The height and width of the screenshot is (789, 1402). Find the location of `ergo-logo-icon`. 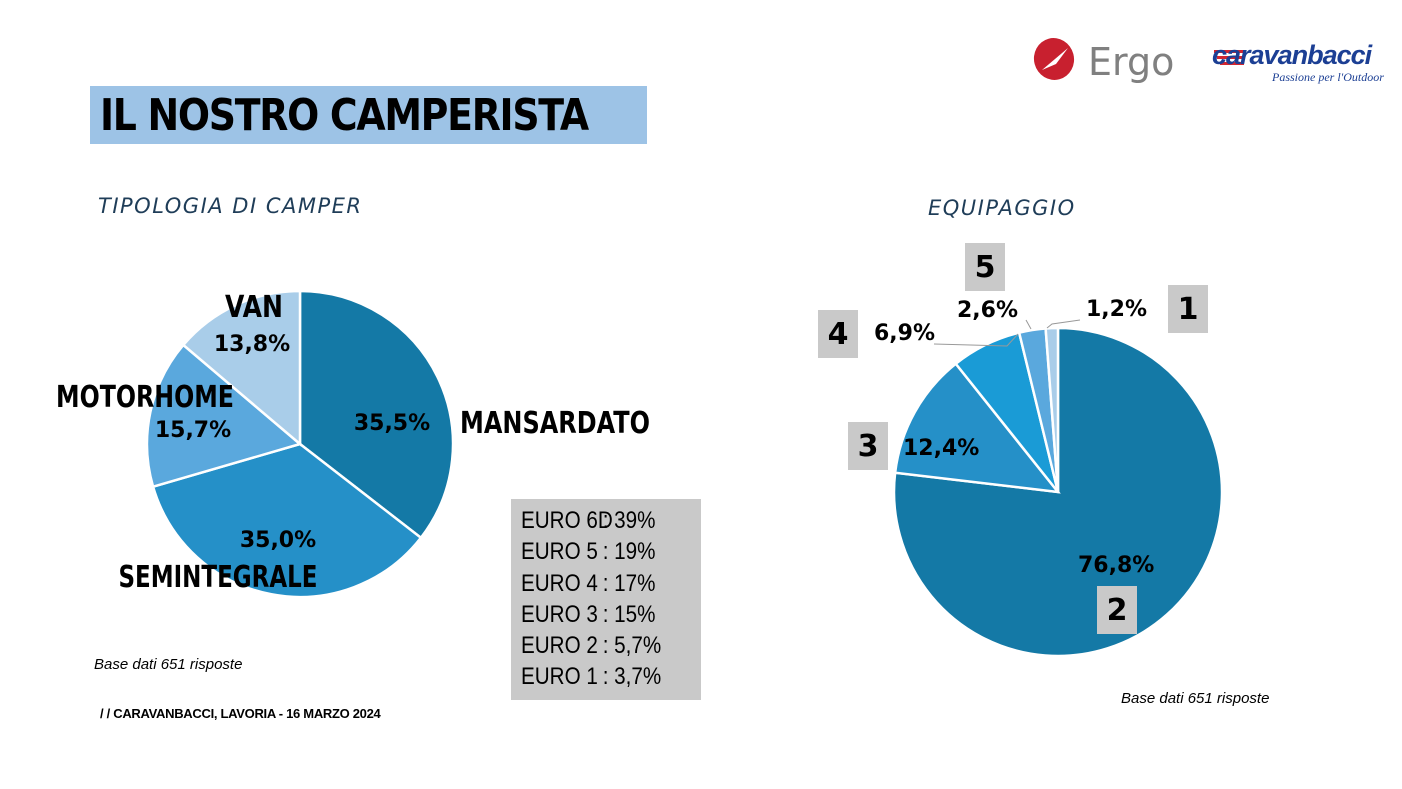

ergo-logo-icon is located at coordinates (1054, 59).